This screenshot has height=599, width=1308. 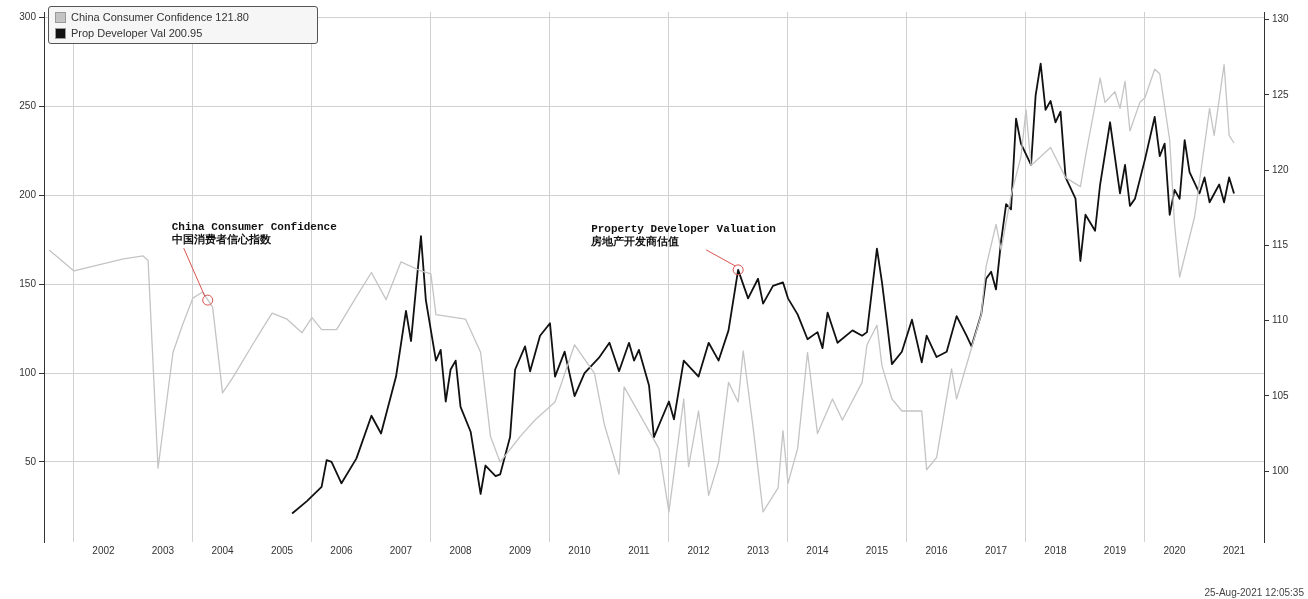 What do you see at coordinates (461, 550) in the screenshot?
I see `x-tick-label: 2008` at bounding box center [461, 550].